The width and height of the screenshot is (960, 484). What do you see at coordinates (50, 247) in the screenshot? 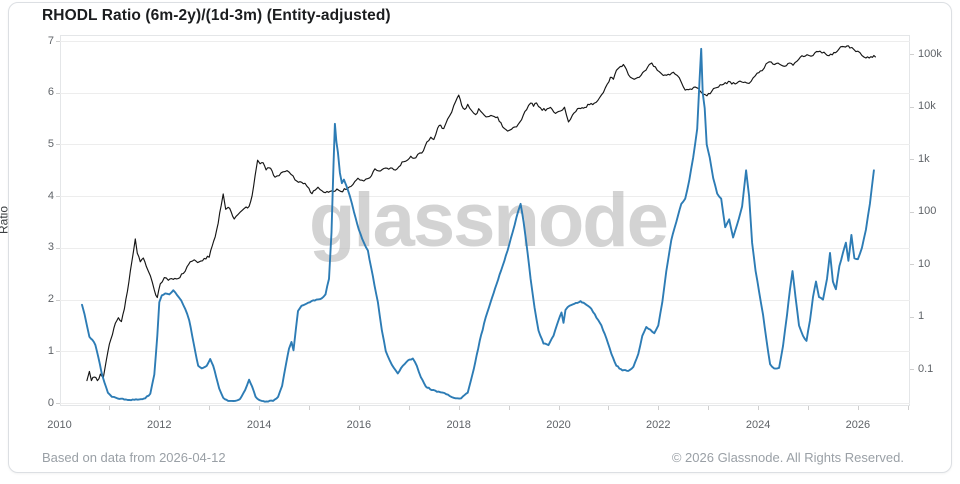
I see `y-axis-tick-label: 3` at bounding box center [50, 247].